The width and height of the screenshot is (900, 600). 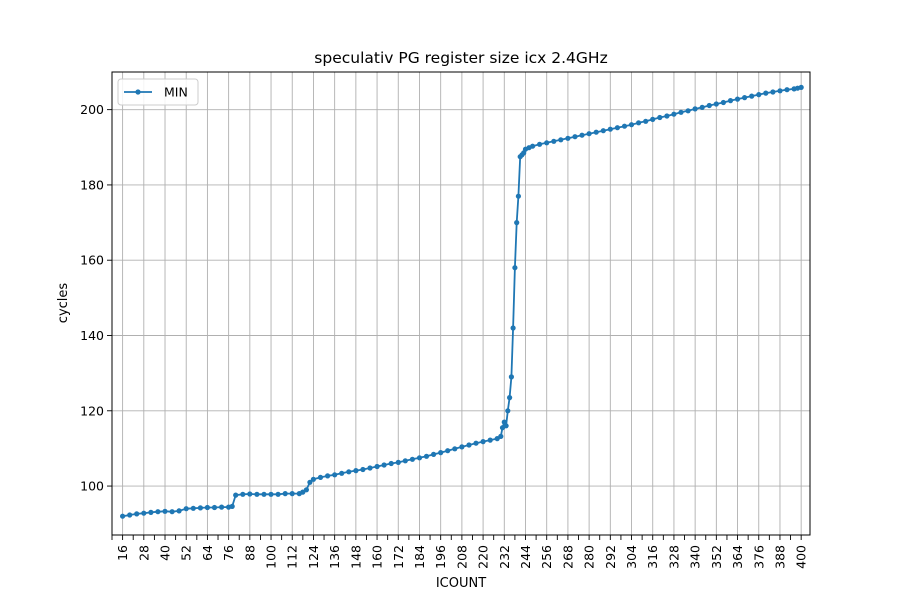 I want to click on x-tick-label: 16, so click(x=122, y=553).